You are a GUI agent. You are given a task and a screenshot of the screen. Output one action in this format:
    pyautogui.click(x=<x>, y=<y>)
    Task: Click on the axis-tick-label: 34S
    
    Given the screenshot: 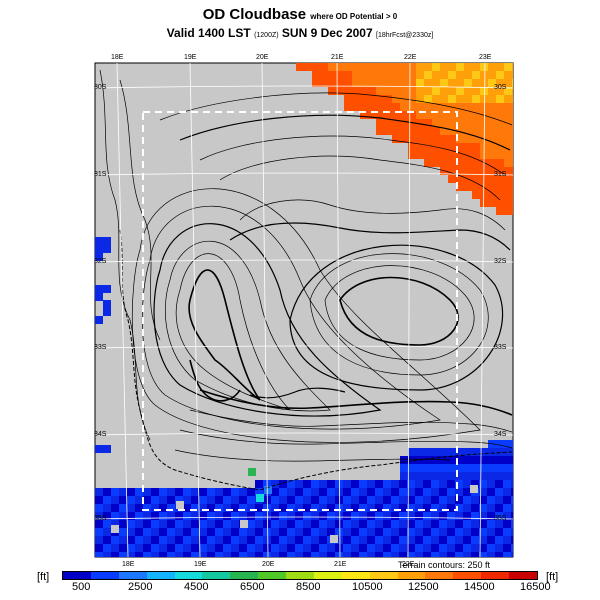 What is the action you would take?
    pyautogui.click(x=100, y=434)
    